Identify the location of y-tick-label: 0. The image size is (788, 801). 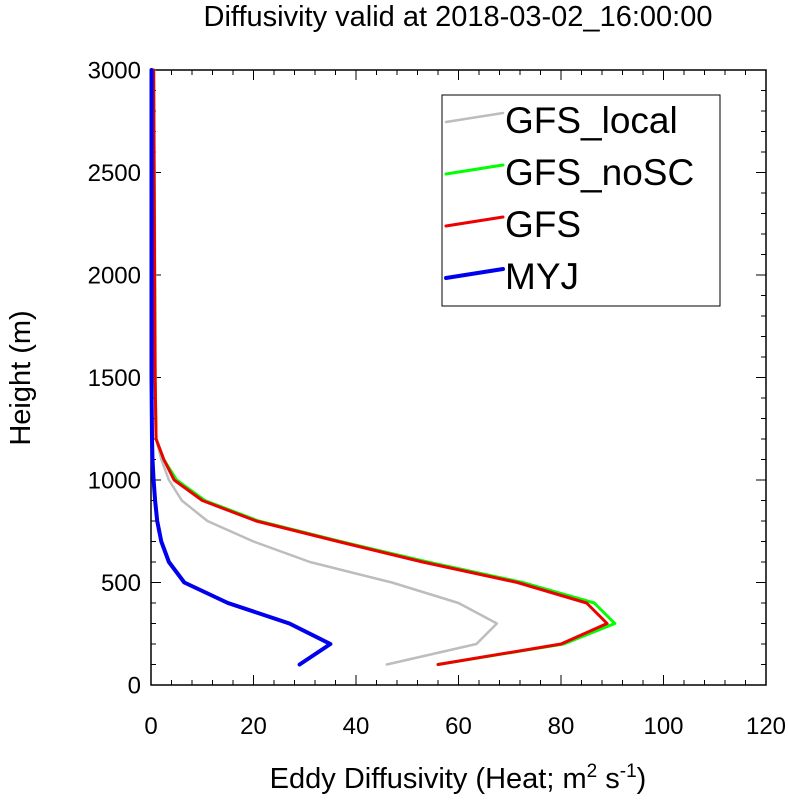
(134, 686).